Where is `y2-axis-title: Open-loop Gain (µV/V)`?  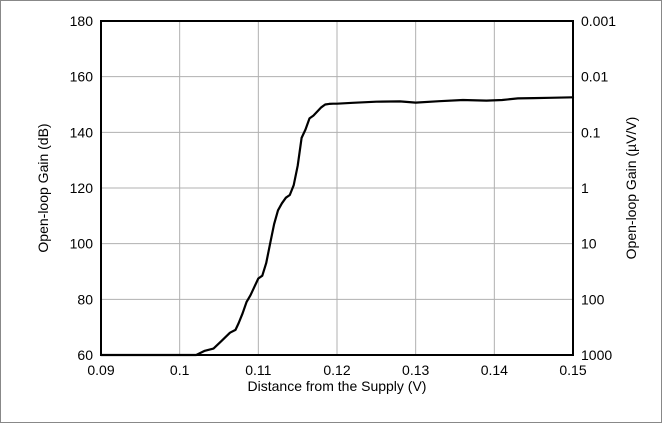
y2-axis-title: Open-loop Gain (µV/V) is located at coordinates (631, 188).